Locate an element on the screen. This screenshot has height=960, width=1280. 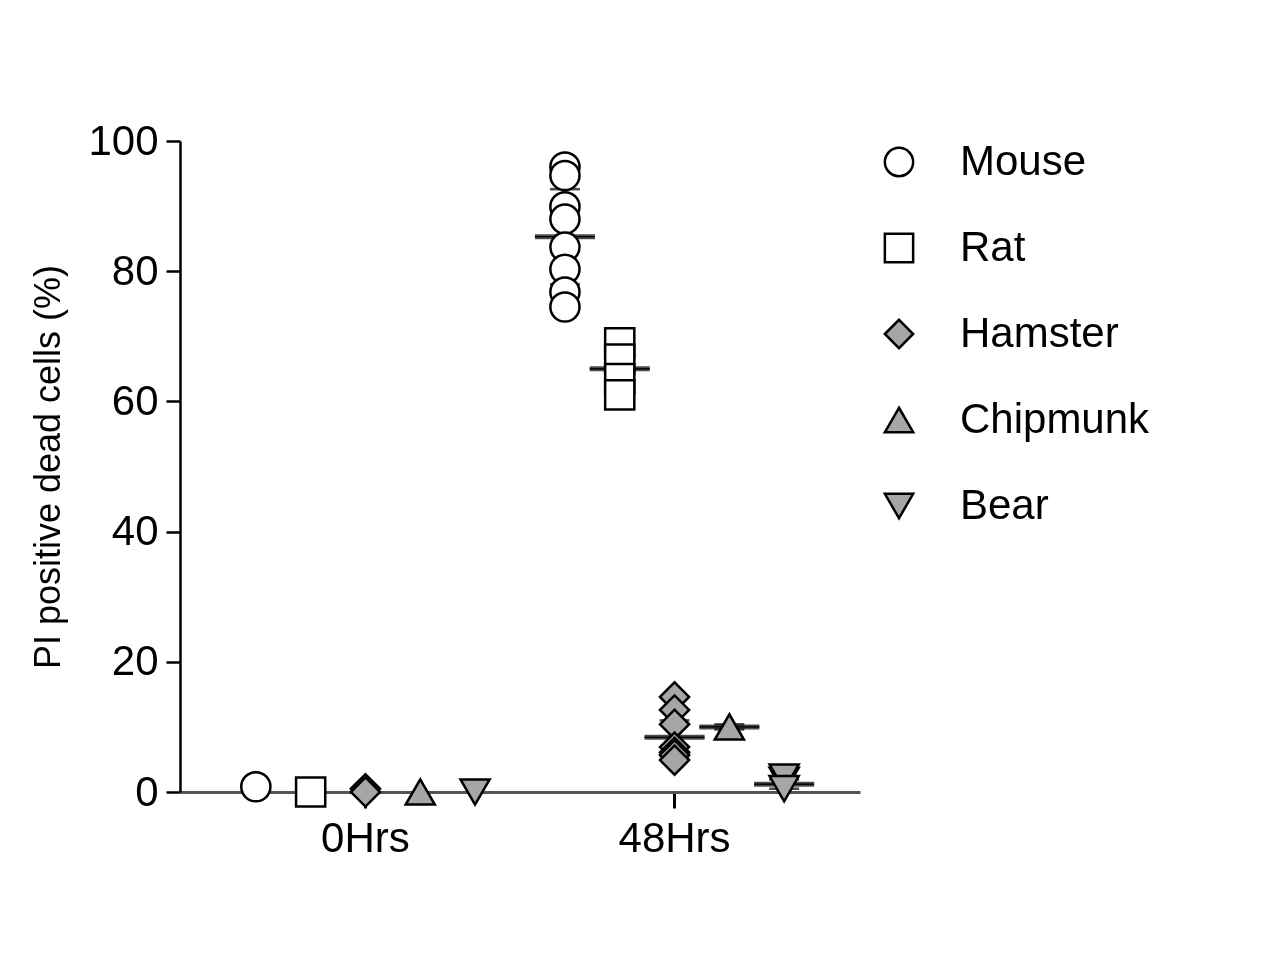
legend-label: Mouse is located at coordinates (1023, 160).